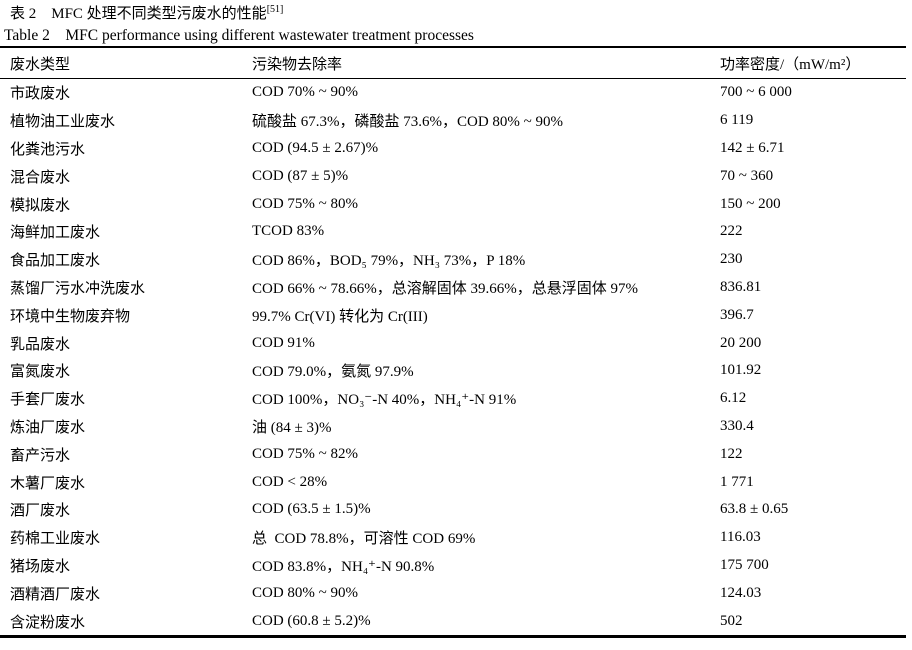  Describe the element at coordinates (389, 261) in the screenshot. I see `removal-rate-cell: COD 86%，BOD₅ 79%，NH₃ 73%，P 18%` at that location.